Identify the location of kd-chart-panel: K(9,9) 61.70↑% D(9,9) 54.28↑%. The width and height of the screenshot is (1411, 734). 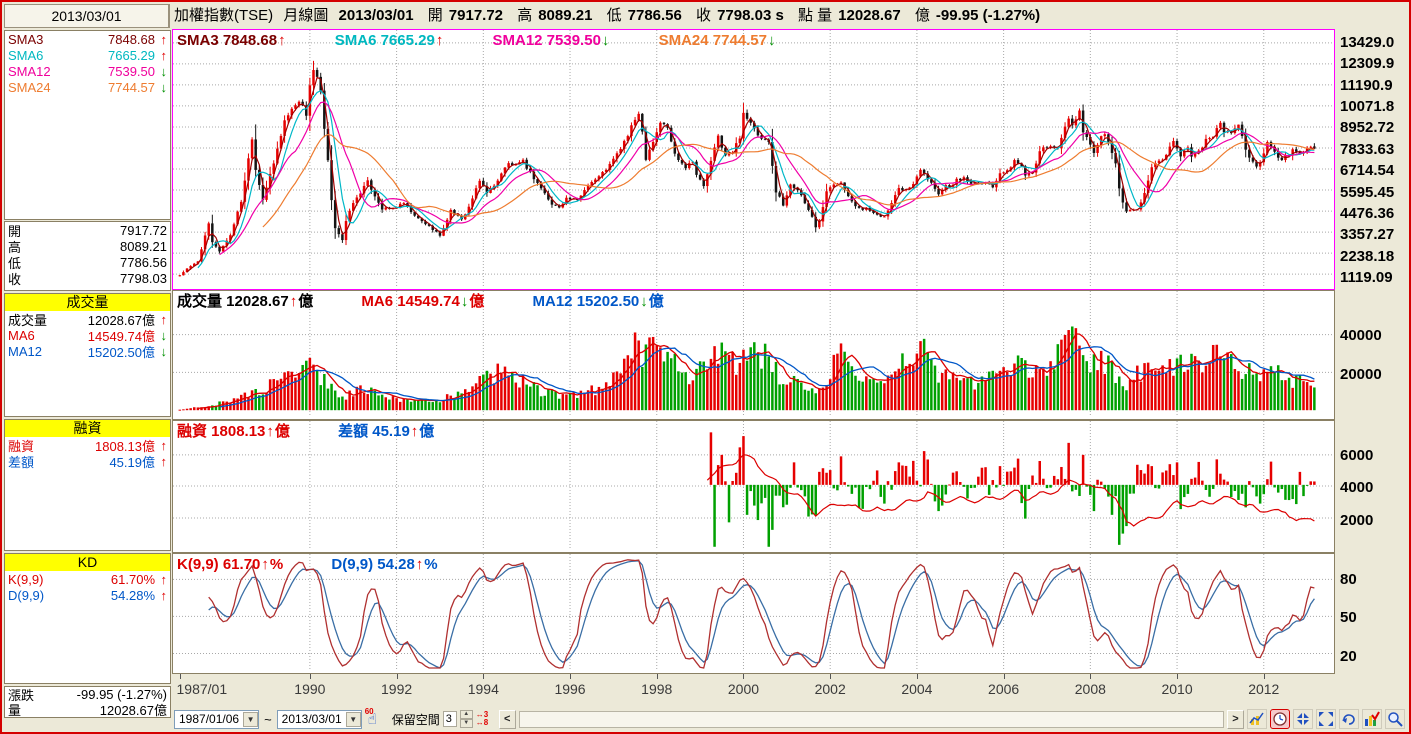
(753, 613).